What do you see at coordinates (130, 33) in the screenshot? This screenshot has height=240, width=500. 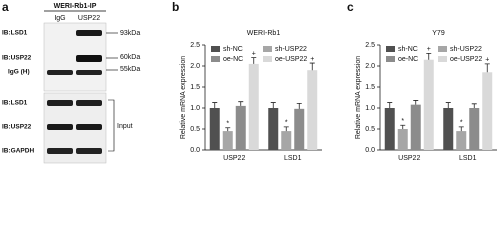 I see `marker-label: 93kDa` at bounding box center [130, 33].